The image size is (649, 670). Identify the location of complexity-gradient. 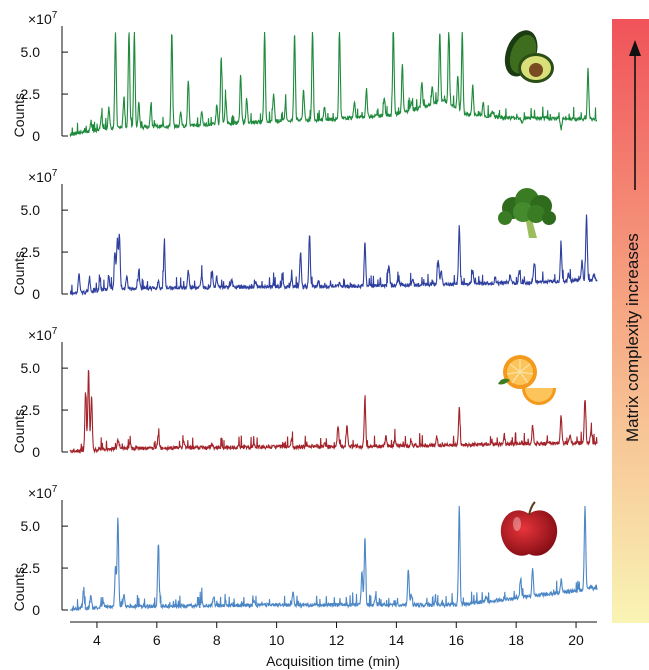
(630, 321).